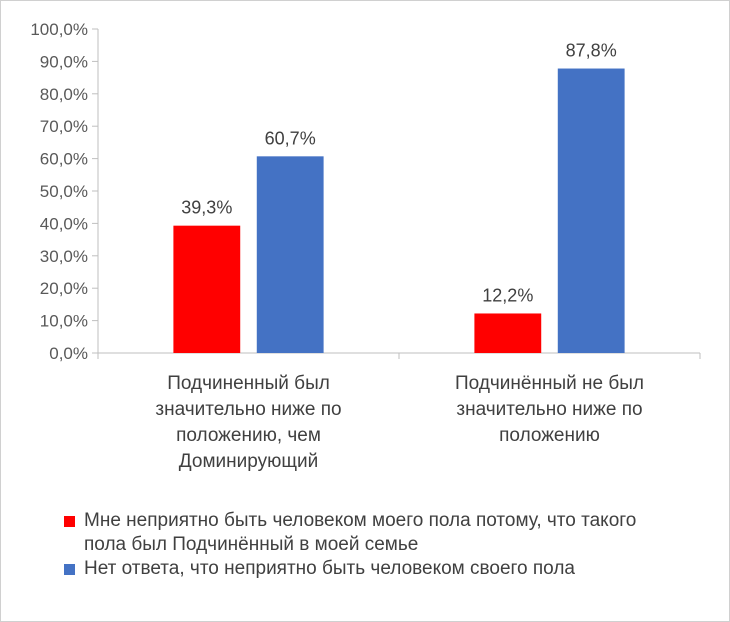 This screenshot has height=622, width=730. What do you see at coordinates (68, 353) in the screenshot?
I see `y-tick-label: 0,0%` at bounding box center [68, 353].